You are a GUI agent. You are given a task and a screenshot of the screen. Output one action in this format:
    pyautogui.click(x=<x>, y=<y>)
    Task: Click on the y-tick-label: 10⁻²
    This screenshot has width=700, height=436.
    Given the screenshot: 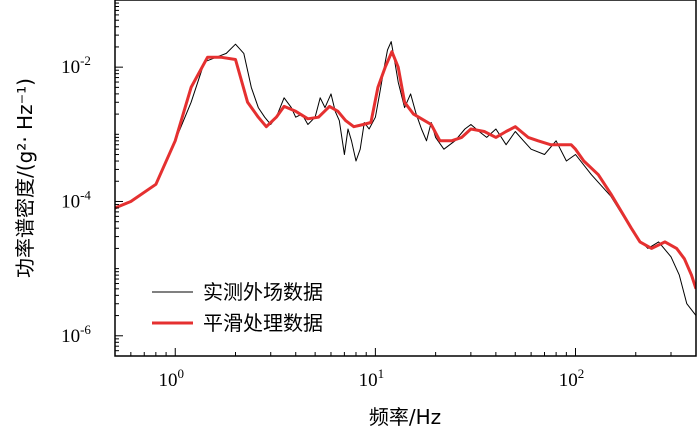 What is the action you would take?
    pyautogui.click(x=76, y=65)
    